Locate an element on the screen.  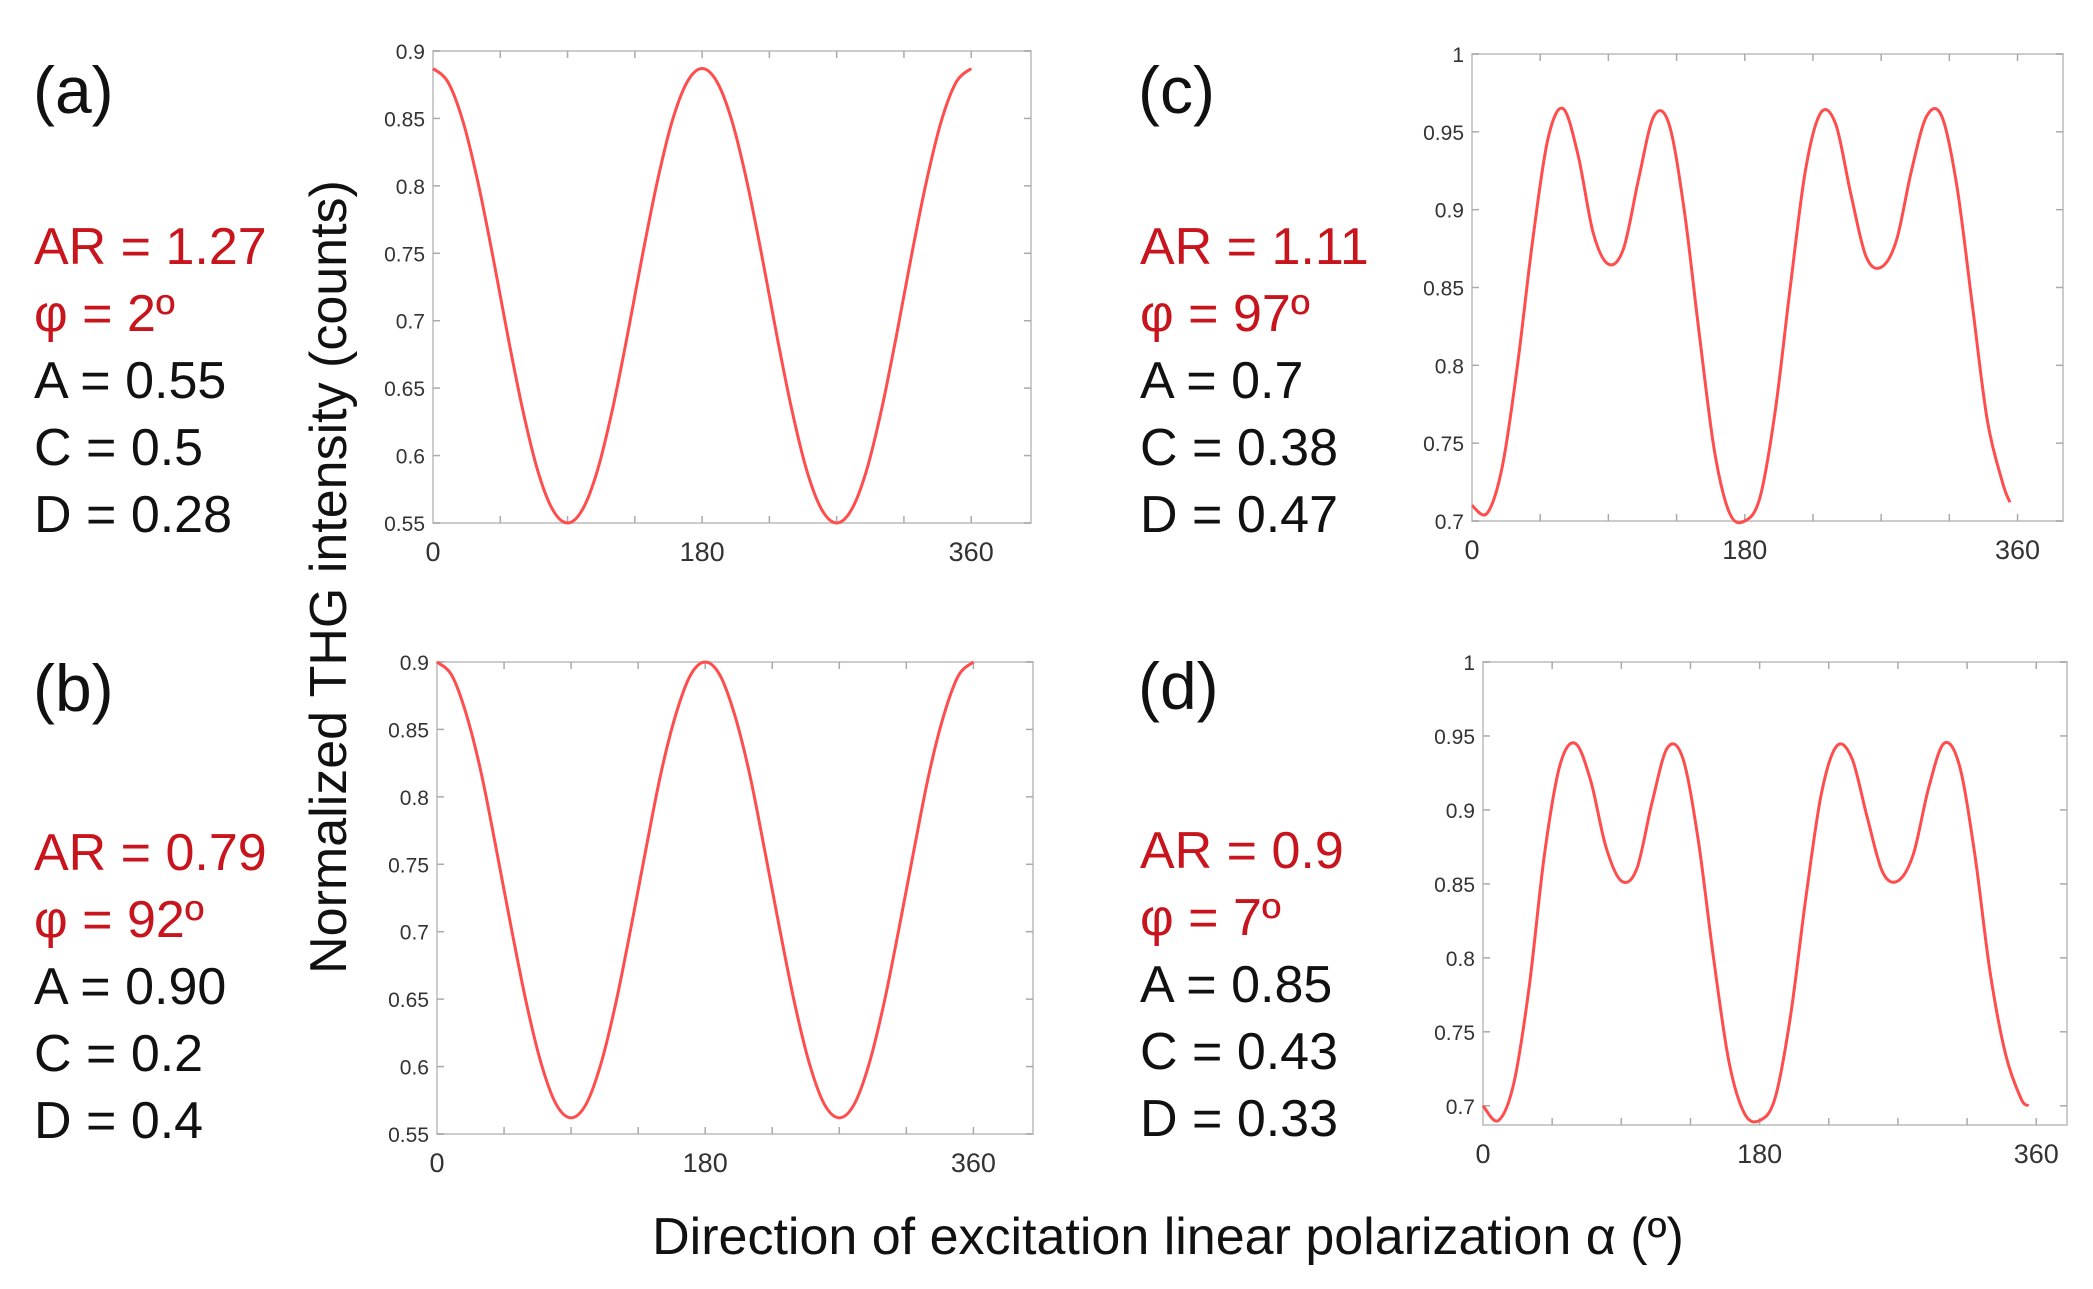
panel-label-a: (a) is located at coordinates (73, 90).